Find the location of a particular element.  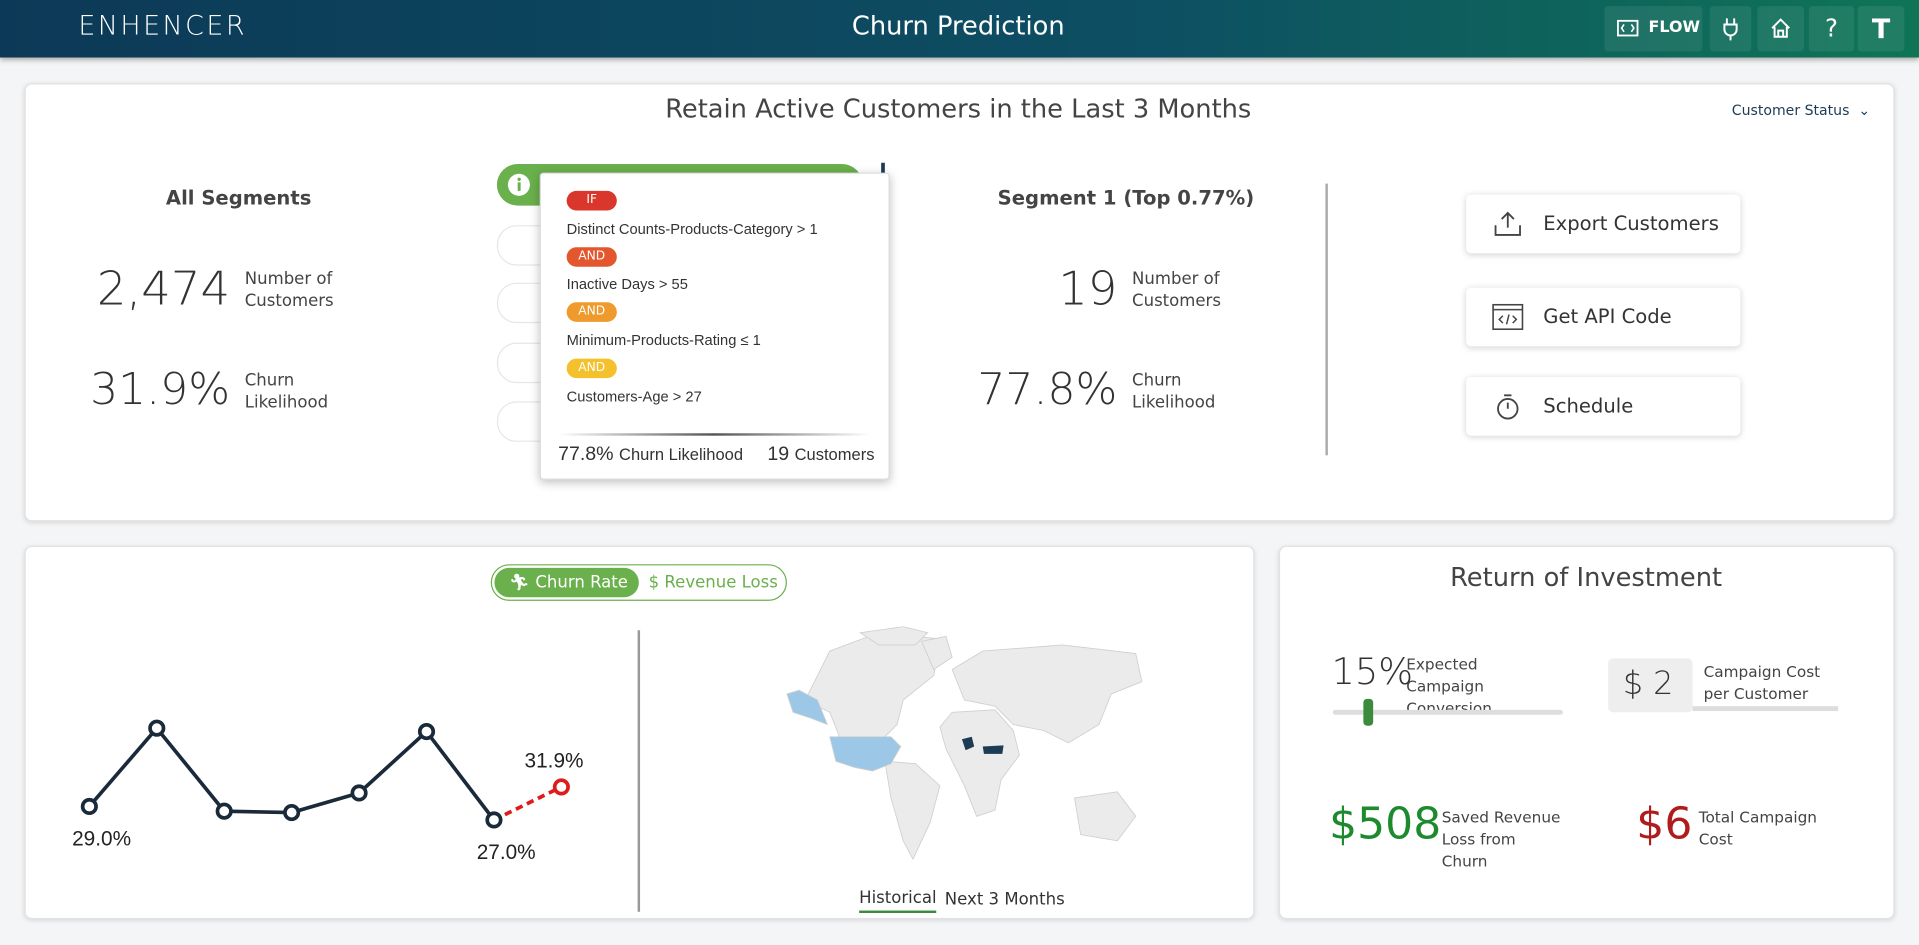

dropdown-label: Customer Status is located at coordinates (1790, 110).